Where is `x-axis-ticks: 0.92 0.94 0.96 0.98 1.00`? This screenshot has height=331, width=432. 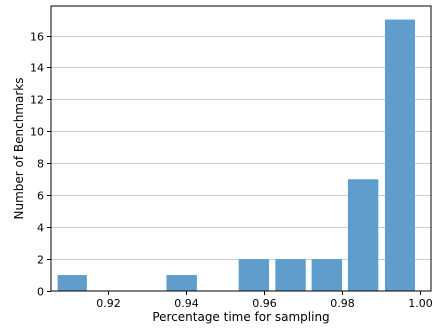 x-axis-ticks: 0.92 0.94 0.96 0.98 1.00 is located at coordinates (264, 300).